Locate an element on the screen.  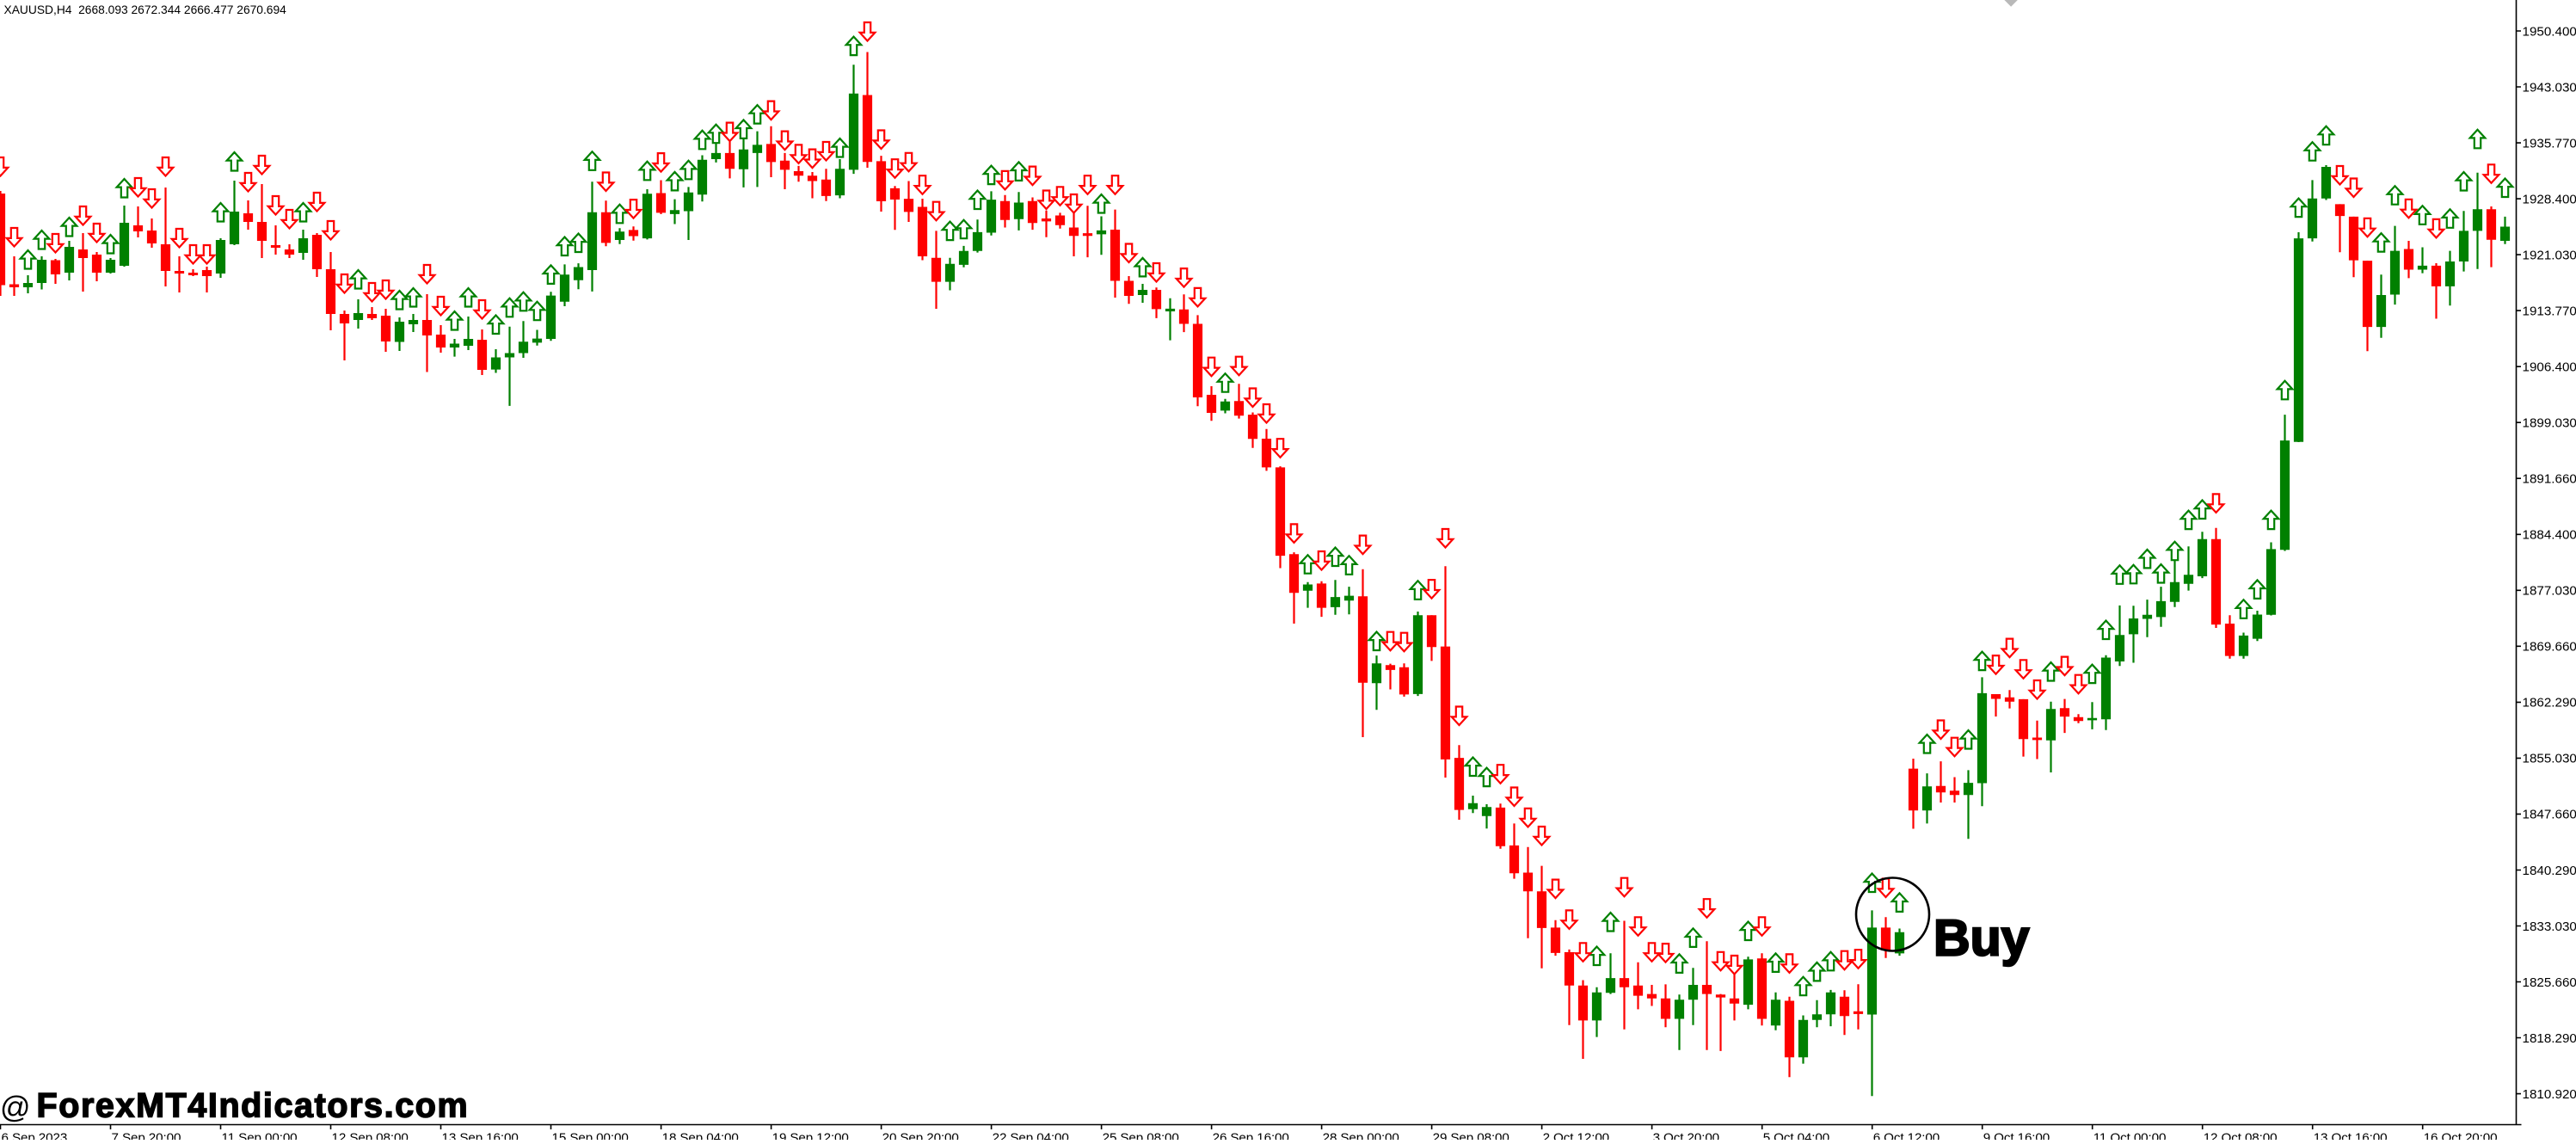
svg-text: 29 Sep 08:00 is located at coordinates (1471, 1135).